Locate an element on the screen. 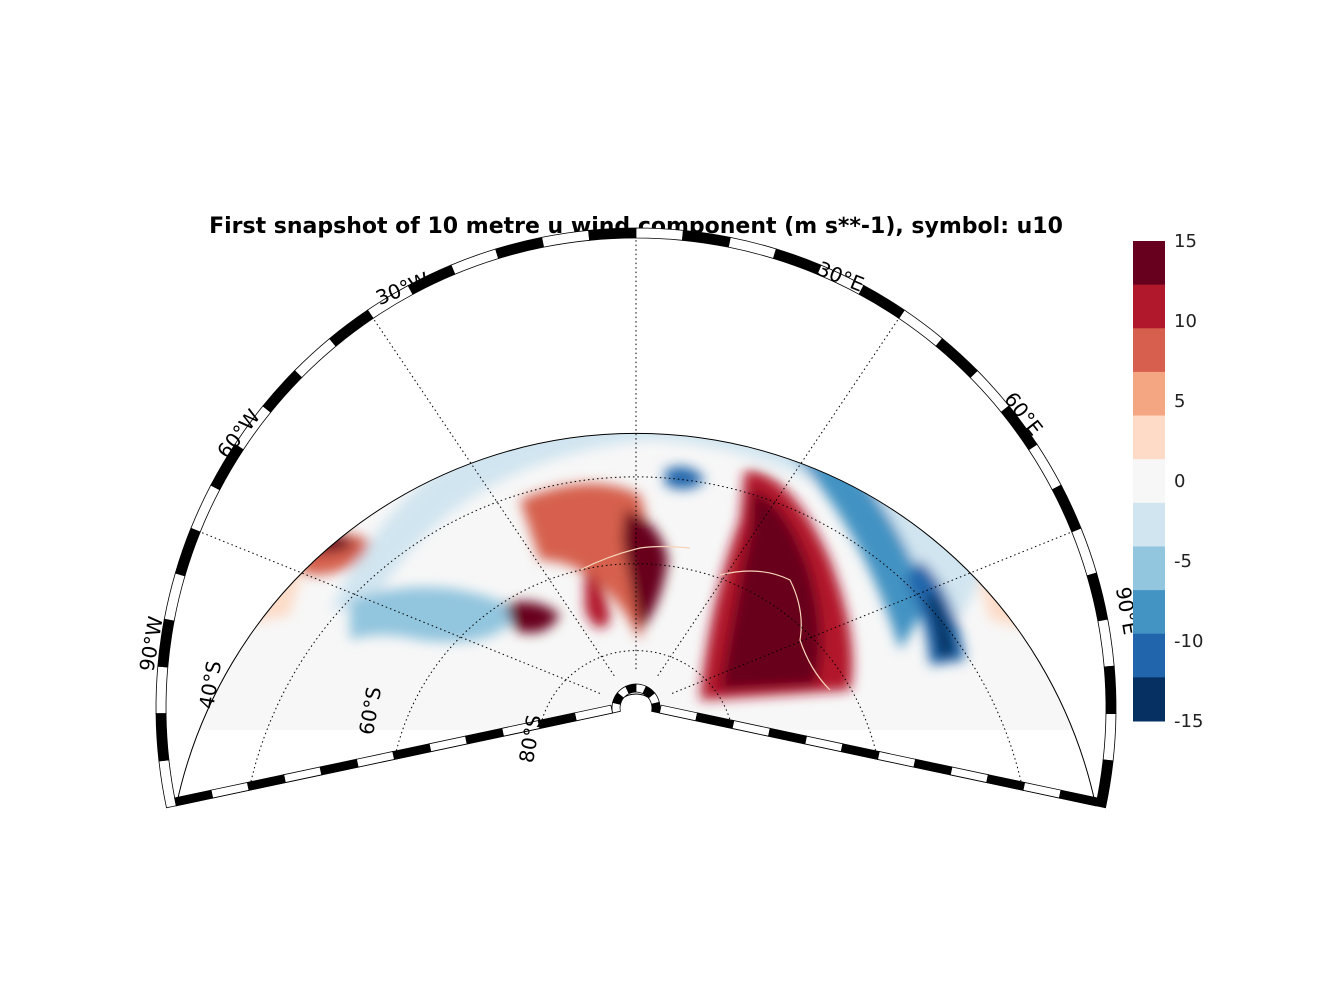 This screenshot has height=999, width=1323. coastline is located at coordinates (705, 618).